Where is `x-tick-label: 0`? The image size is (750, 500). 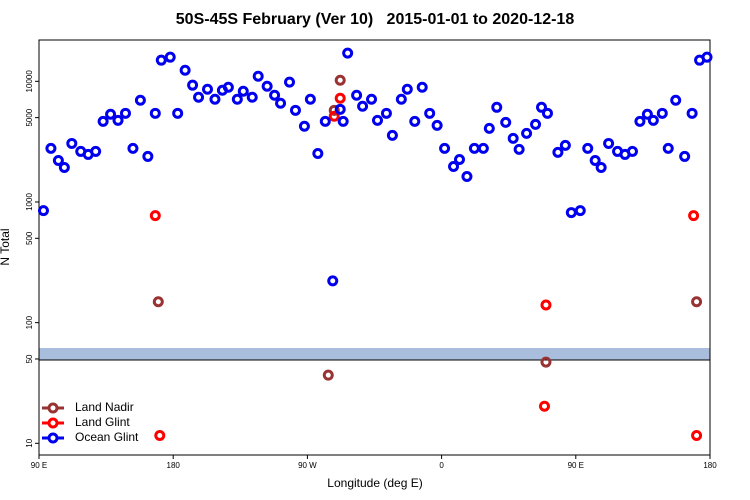
x-tick-label: 0 is located at coordinates (441, 465).